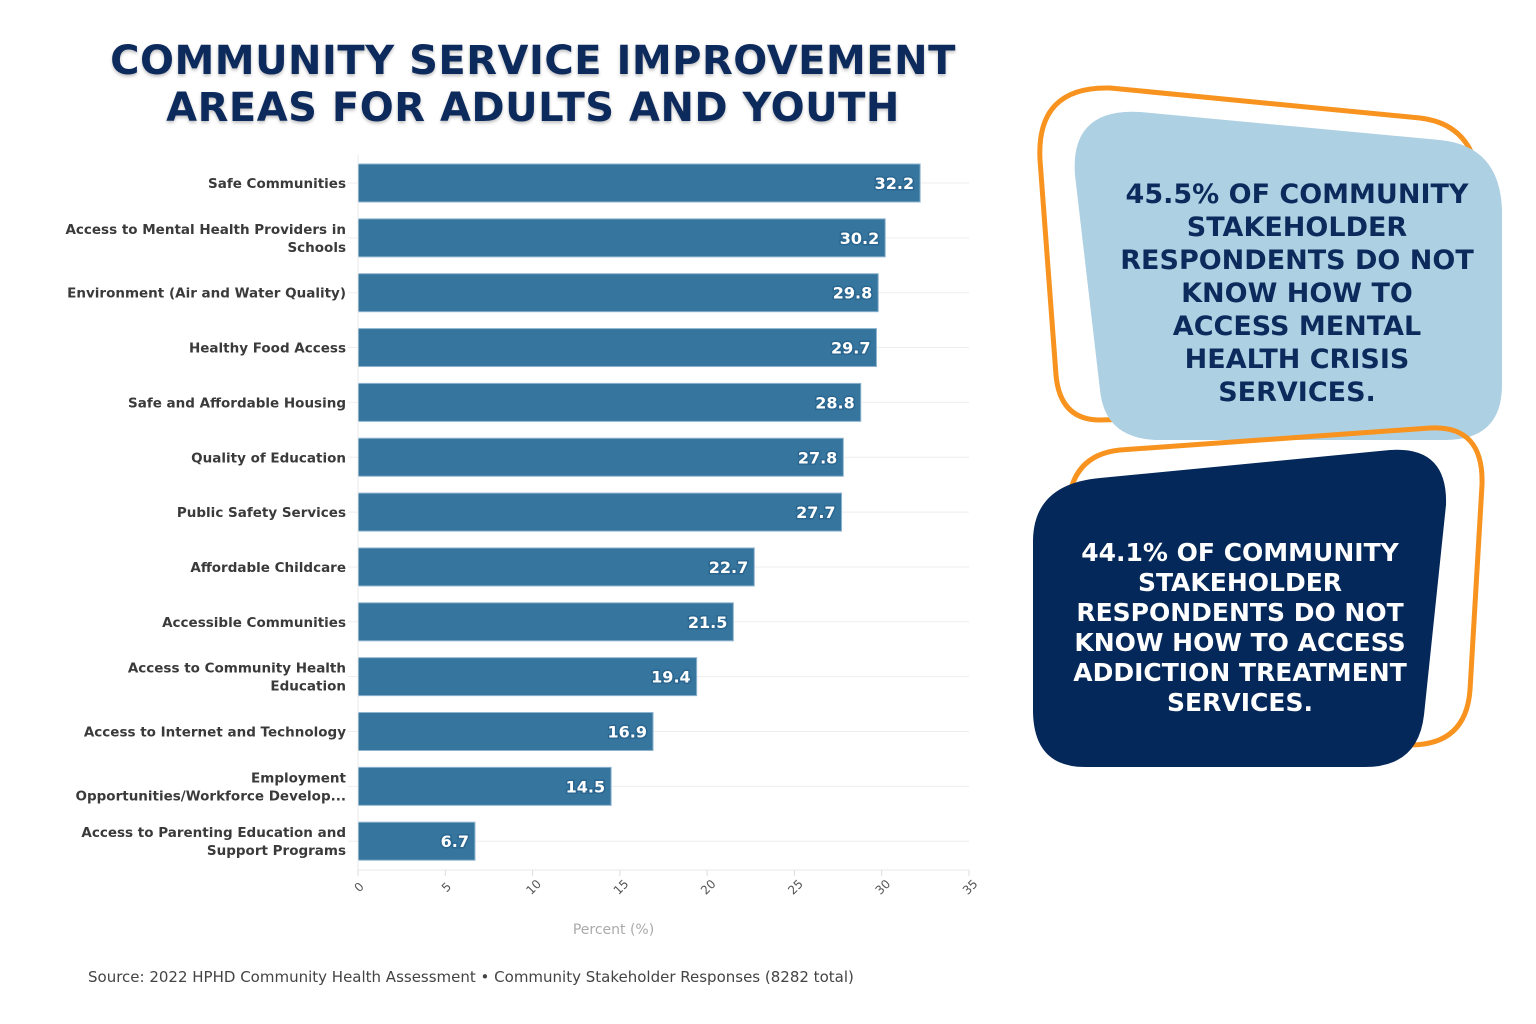 The height and width of the screenshot is (1024, 1536). I want to click on callout-2-shape, so click(1240, 608).